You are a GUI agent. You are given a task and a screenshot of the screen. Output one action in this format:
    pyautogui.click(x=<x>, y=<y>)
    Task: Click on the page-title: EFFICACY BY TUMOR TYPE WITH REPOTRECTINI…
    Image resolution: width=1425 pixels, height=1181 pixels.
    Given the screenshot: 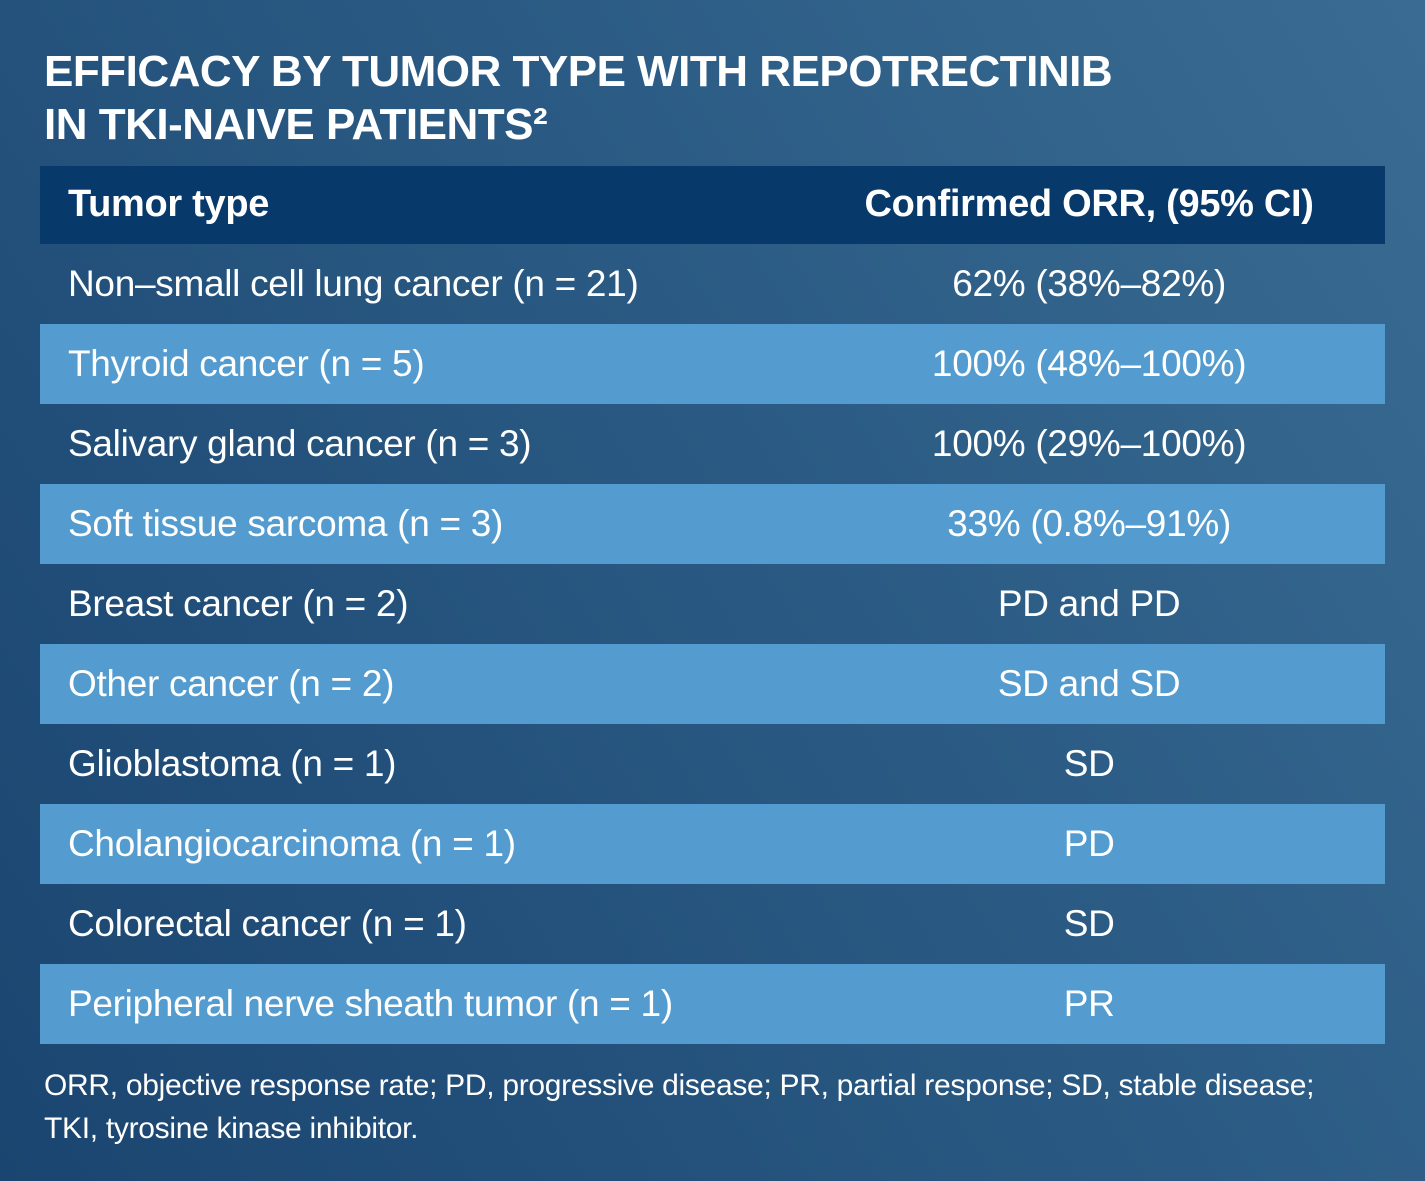 What is the action you would take?
    pyautogui.click(x=714, y=99)
    